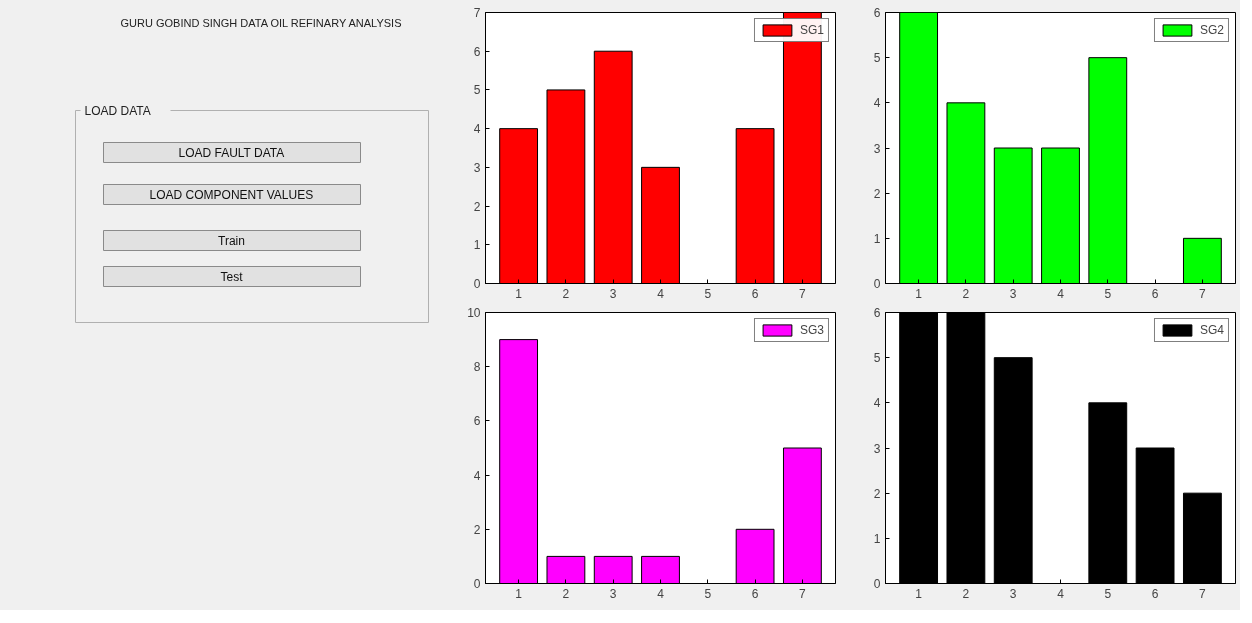 The image size is (1252, 623). What do you see at coordinates (117, 110) in the screenshot?
I see `text: LOAD DATA` at bounding box center [117, 110].